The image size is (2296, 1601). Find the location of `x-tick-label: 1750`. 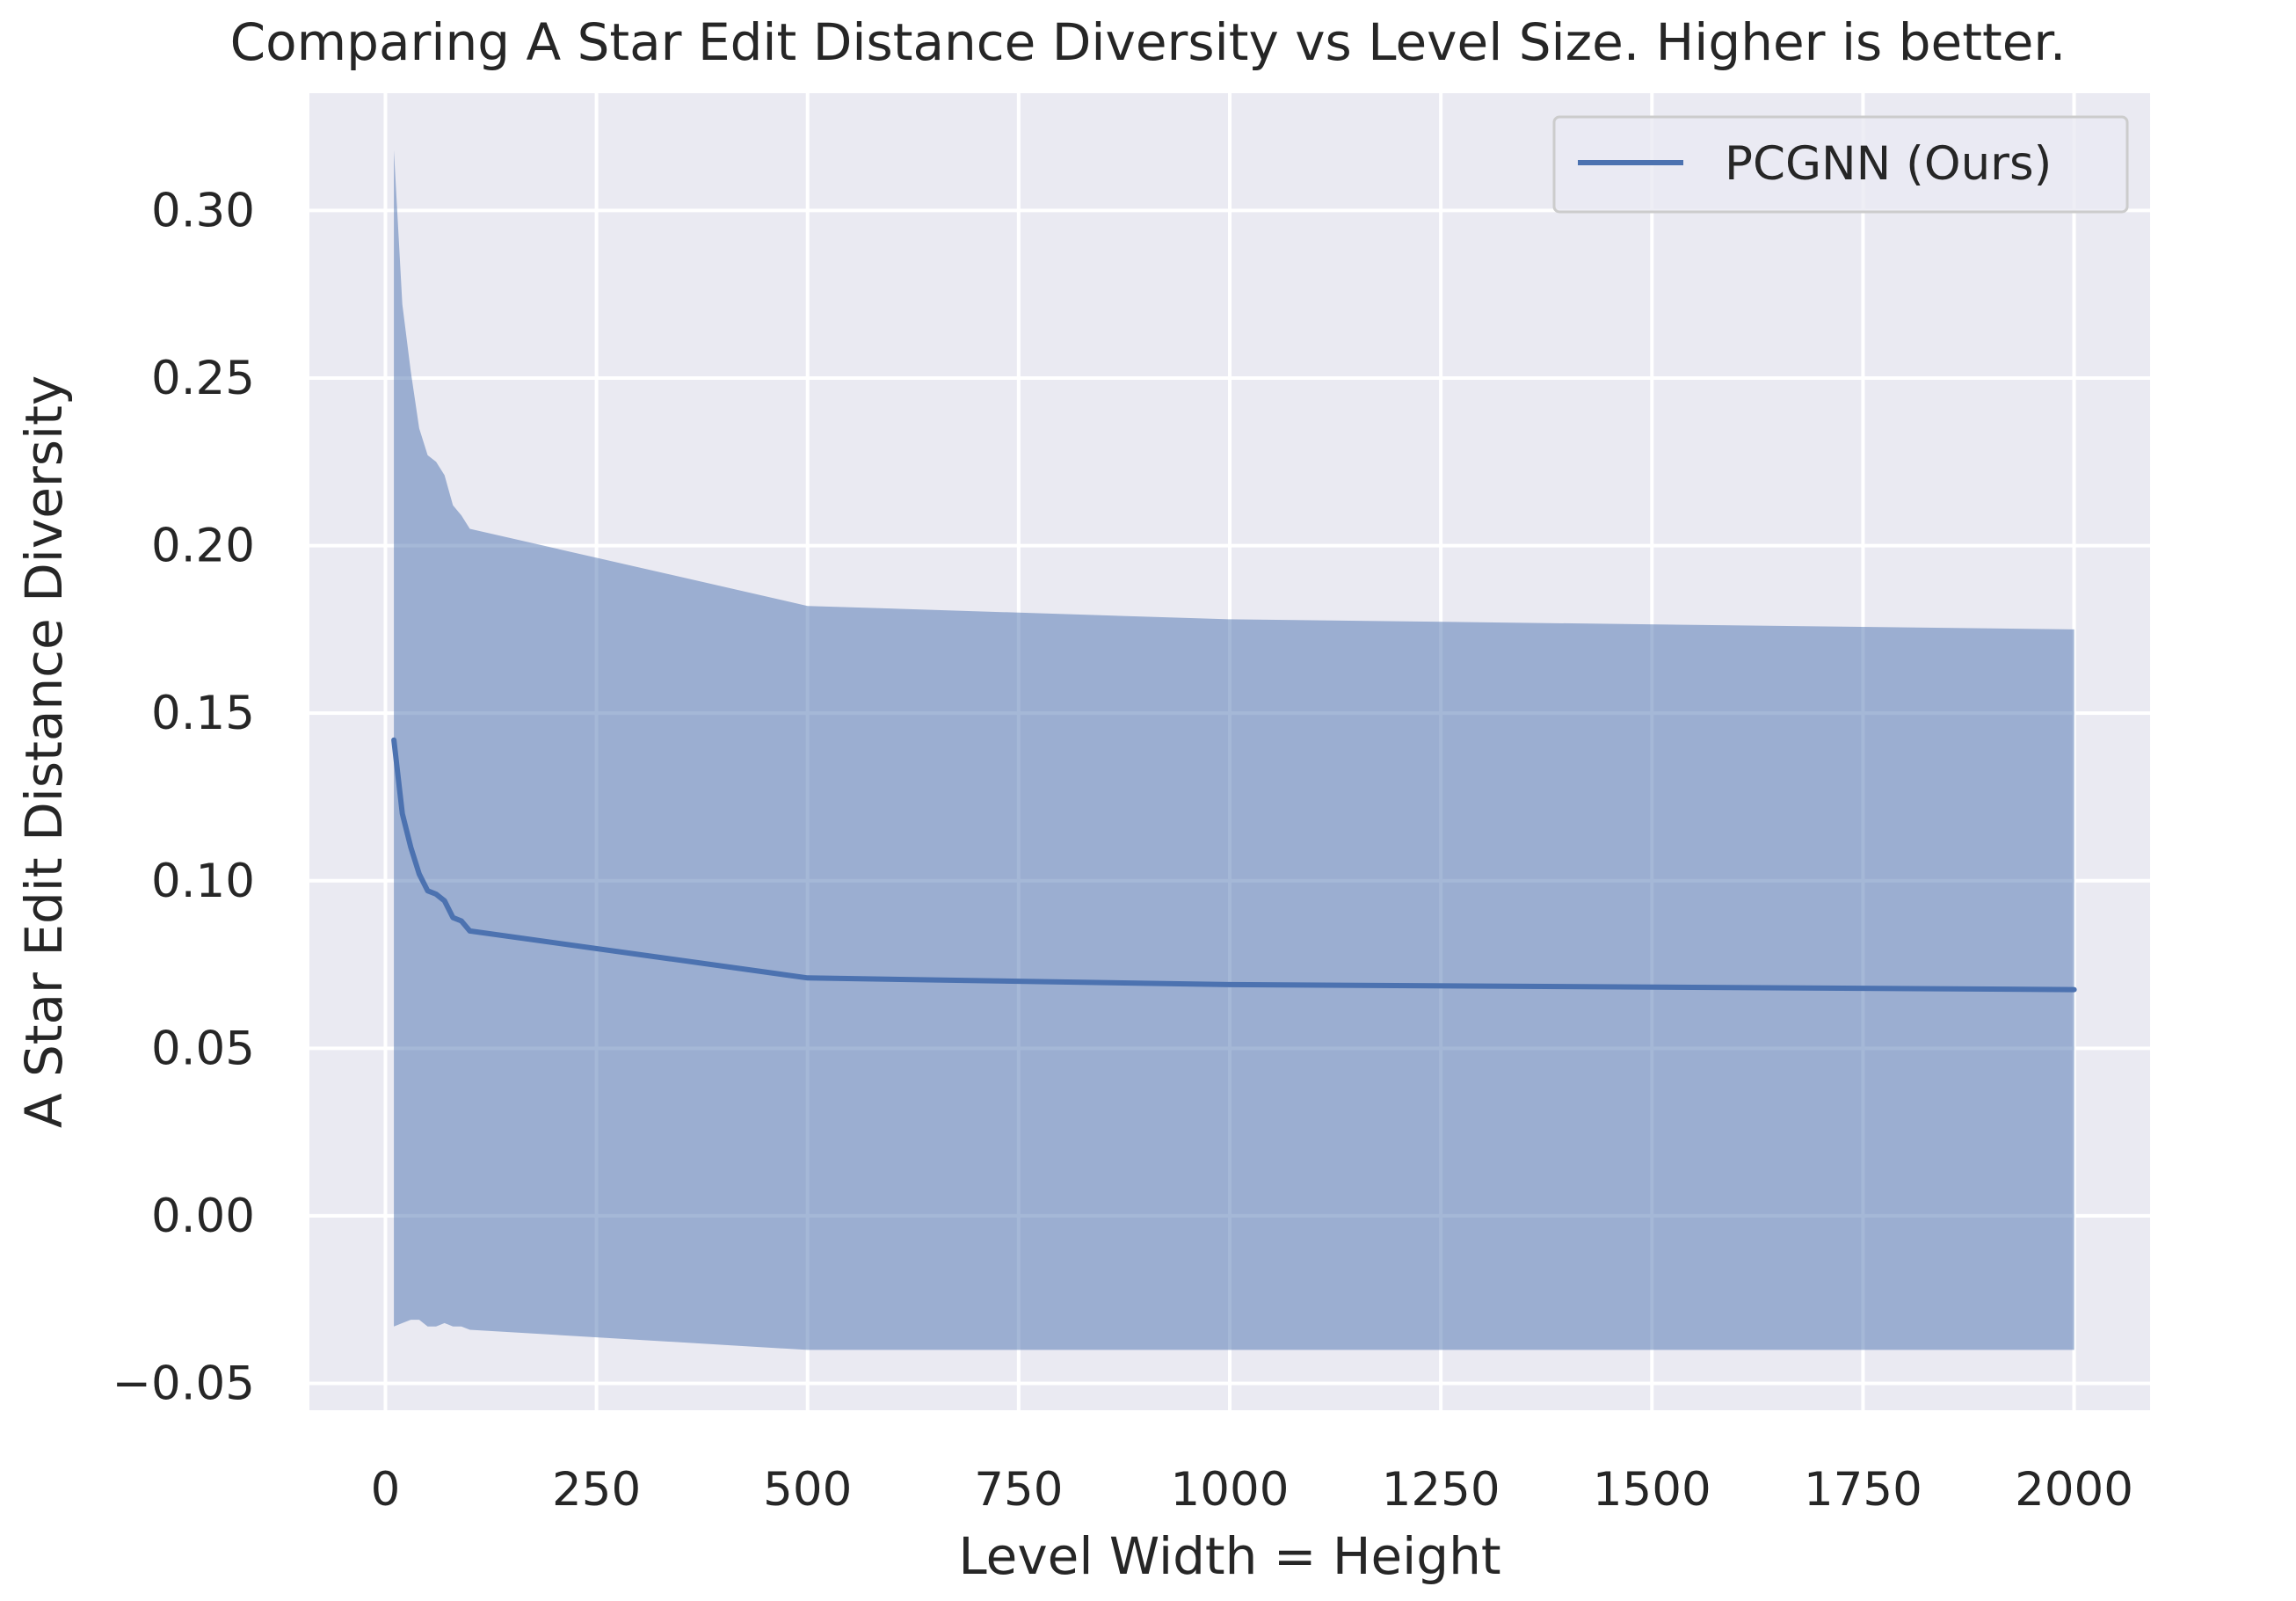

x-tick-label: 1750 is located at coordinates (1863, 1490).